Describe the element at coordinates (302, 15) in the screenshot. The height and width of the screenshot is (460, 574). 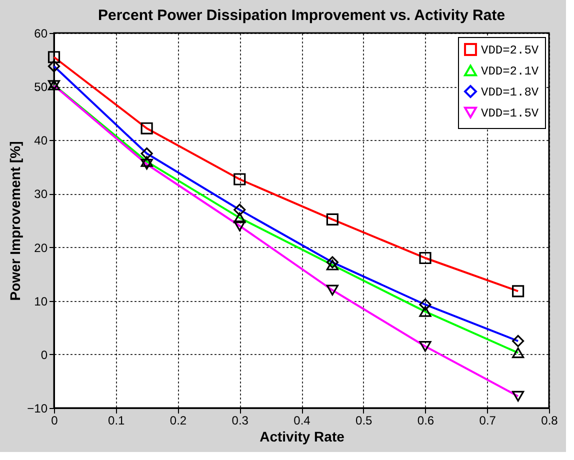
I see `chart-title: Percent Power Dissipation Improvement vs. Activity Rate` at that location.